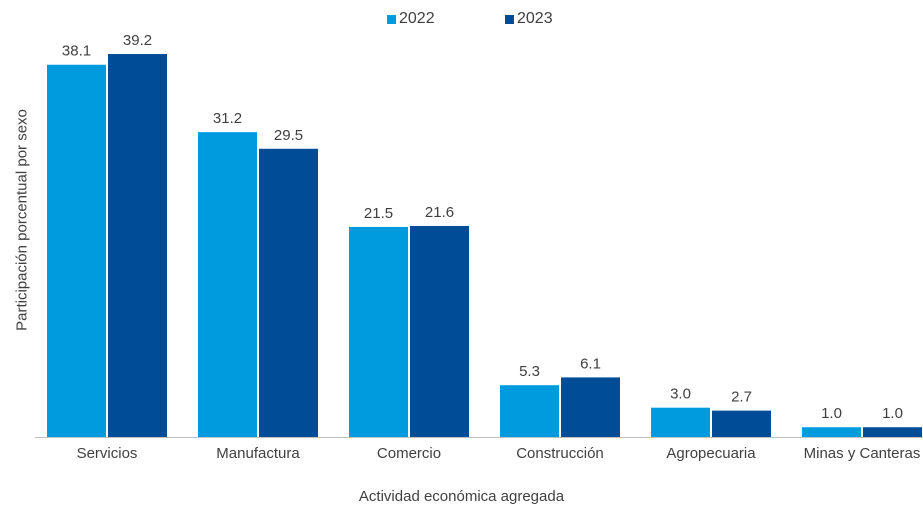 This screenshot has width=923, height=512. I want to click on legend: 2022 2023, so click(461, 21).